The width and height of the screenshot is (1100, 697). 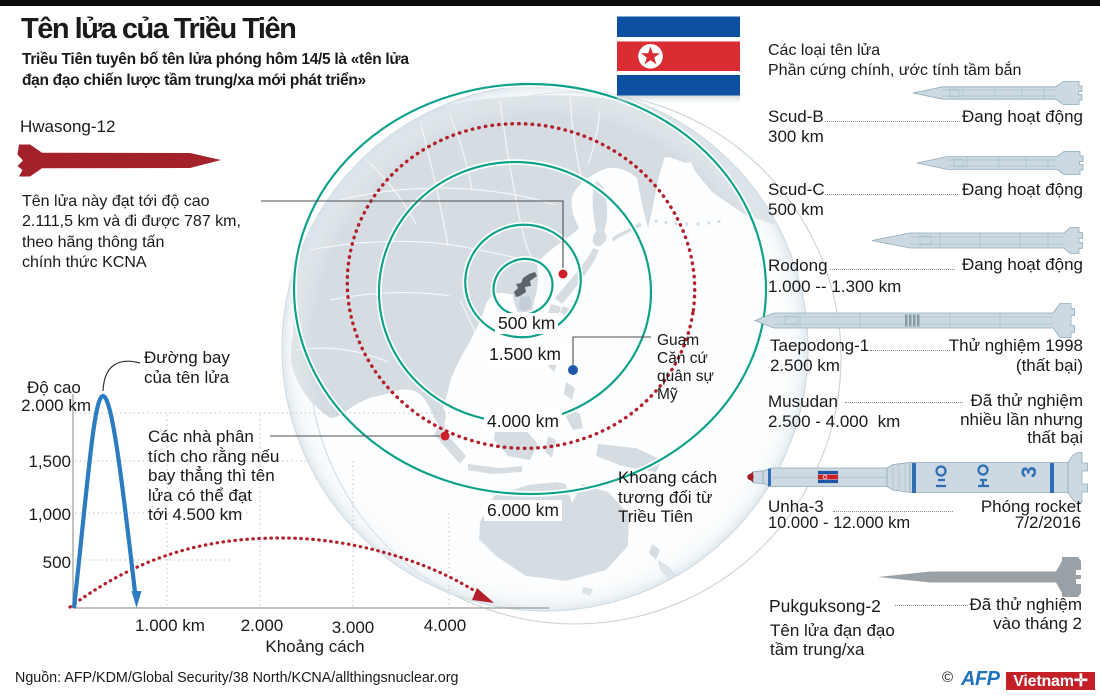 I want to click on svg-text: 3, so click(x=1029, y=472).